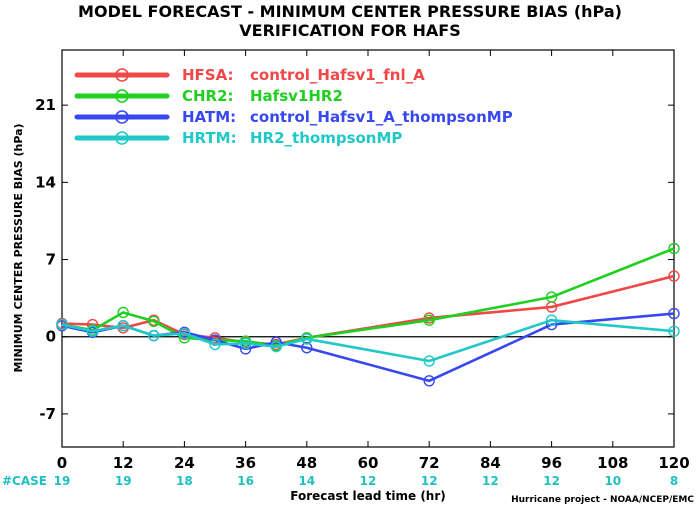 The height and width of the screenshot is (506, 700). Describe the element at coordinates (245, 463) in the screenshot. I see `x-tick-label: 36` at that location.